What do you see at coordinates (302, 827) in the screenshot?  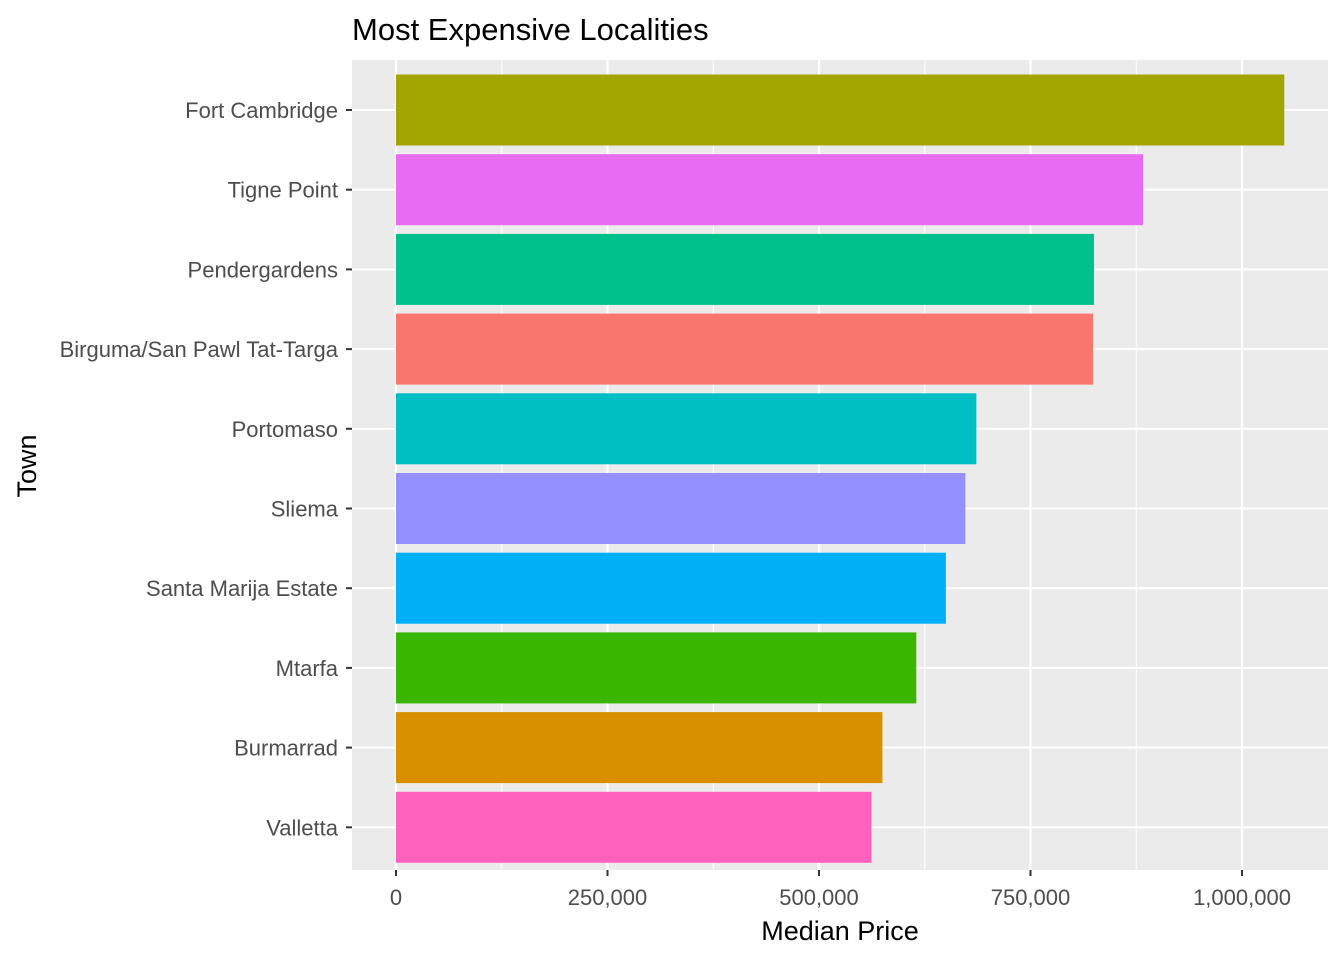 I see `y-tick-label: Valletta` at bounding box center [302, 827].